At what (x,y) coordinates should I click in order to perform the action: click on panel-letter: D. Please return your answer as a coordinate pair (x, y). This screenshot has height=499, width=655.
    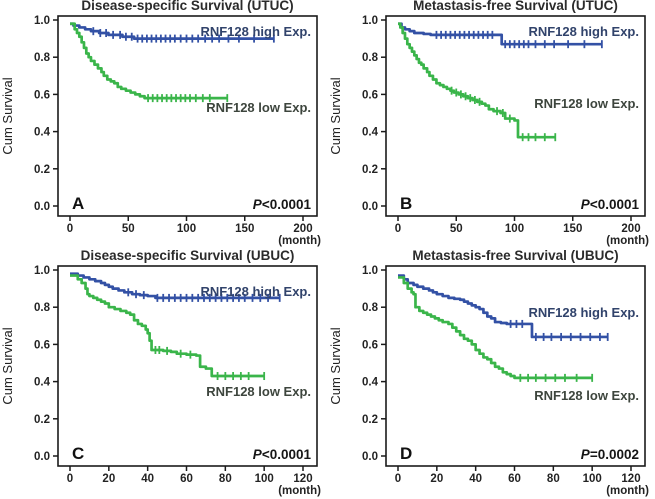
    Looking at the image, I should click on (406, 453).